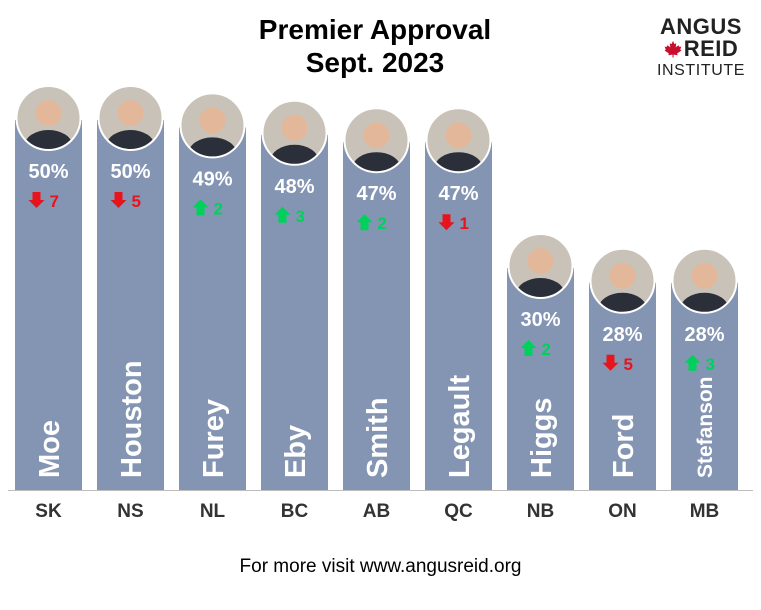 The image size is (761, 610). I want to click on maple-leaf-icon, so click(673, 49).